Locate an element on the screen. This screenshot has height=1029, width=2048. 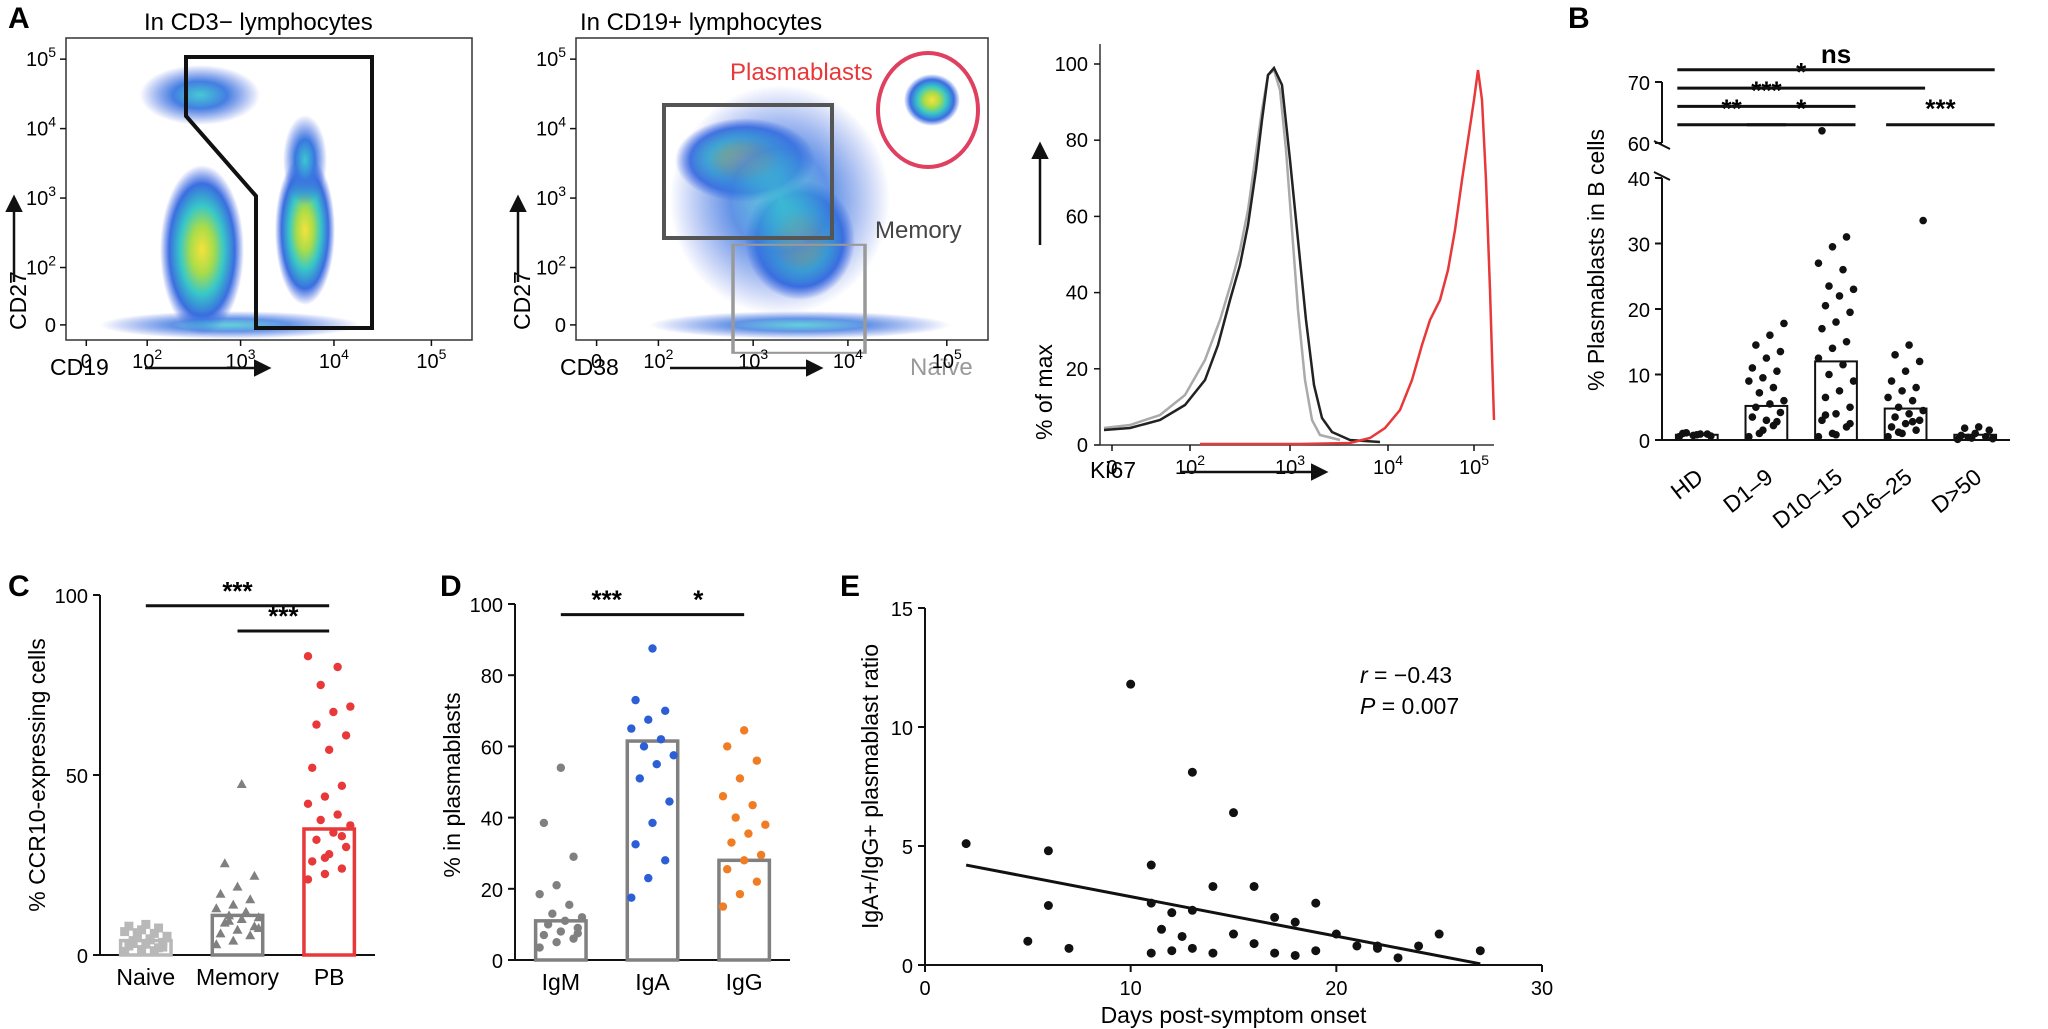
significance-label: ** is located at coordinates (1731, 109).